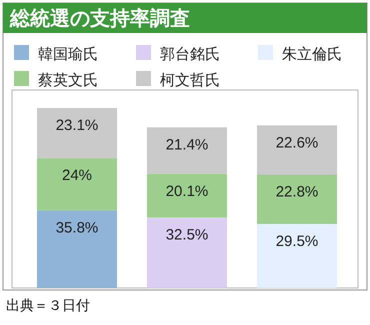 The height and width of the screenshot is (325, 370). I want to click on data-label: 32.5%, so click(187, 235).